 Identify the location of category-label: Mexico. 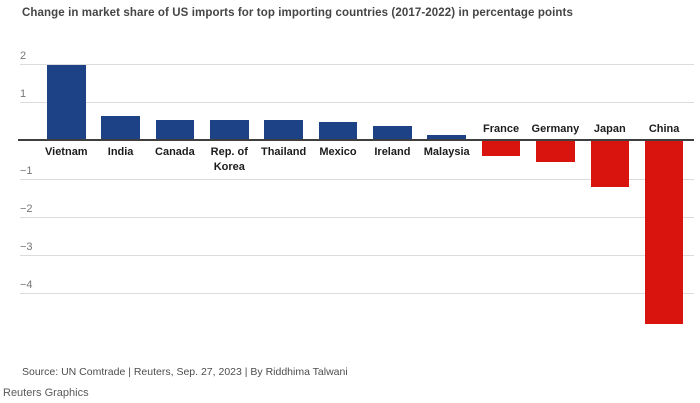
(338, 152).